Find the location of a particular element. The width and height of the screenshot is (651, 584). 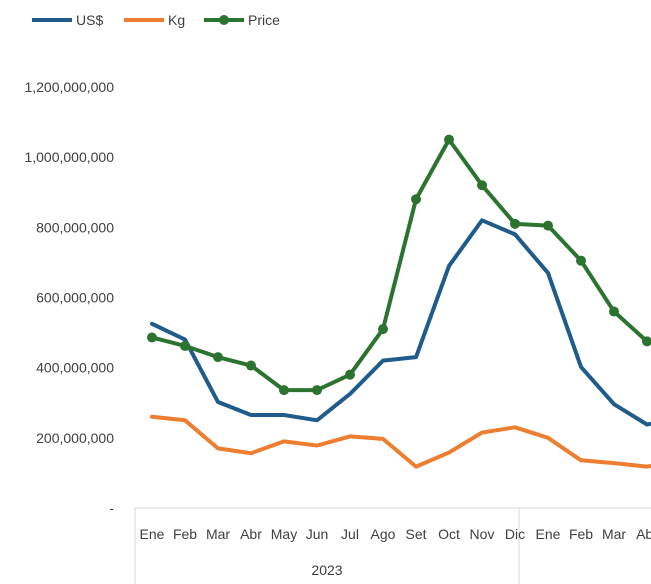

x-tick-label: May is located at coordinates (284, 534).